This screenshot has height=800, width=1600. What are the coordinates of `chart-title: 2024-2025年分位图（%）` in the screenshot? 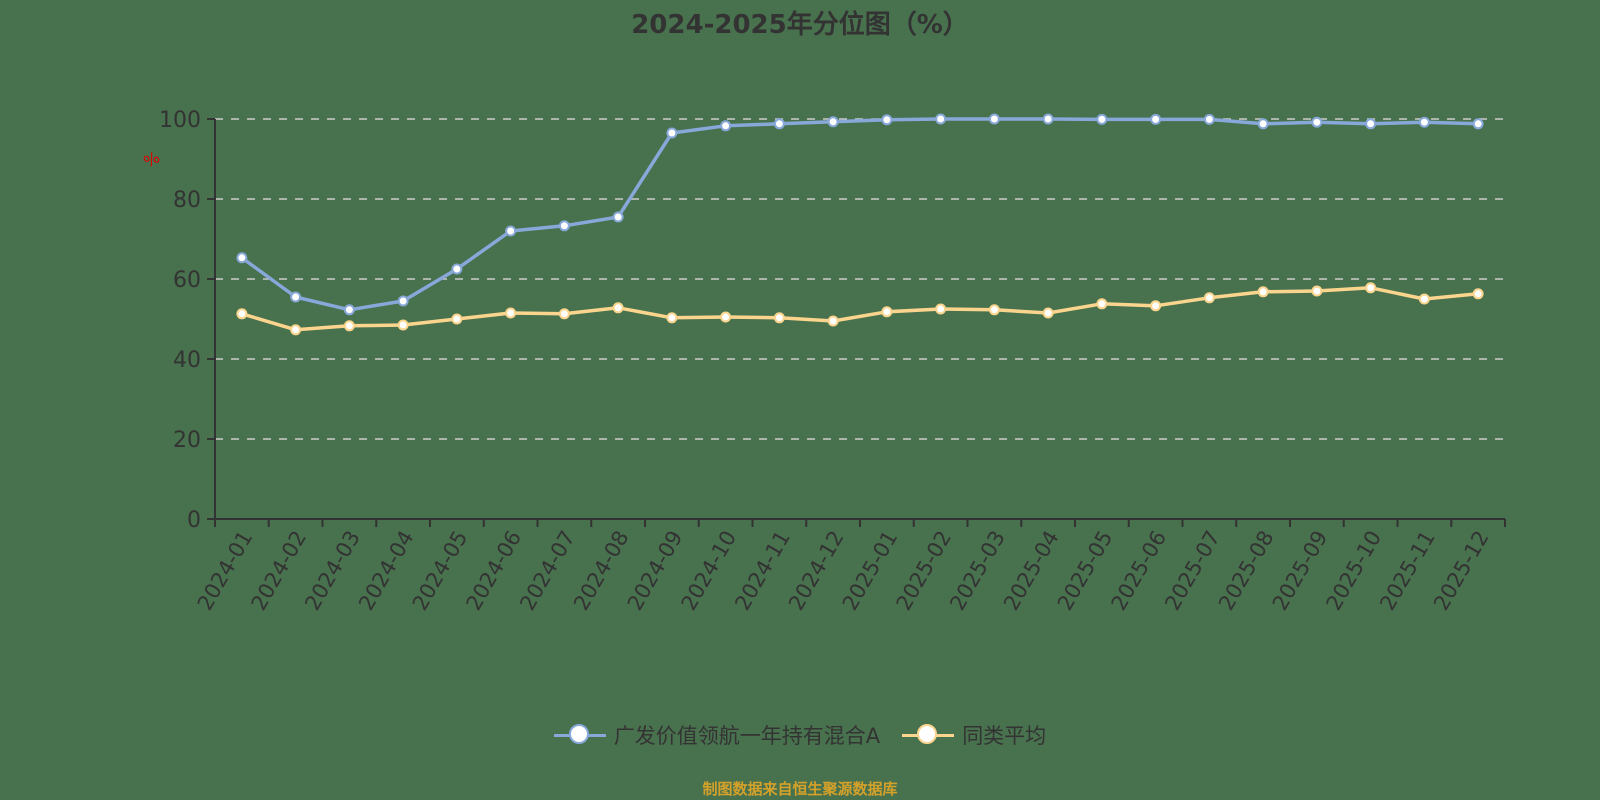 It's located at (800, 25).